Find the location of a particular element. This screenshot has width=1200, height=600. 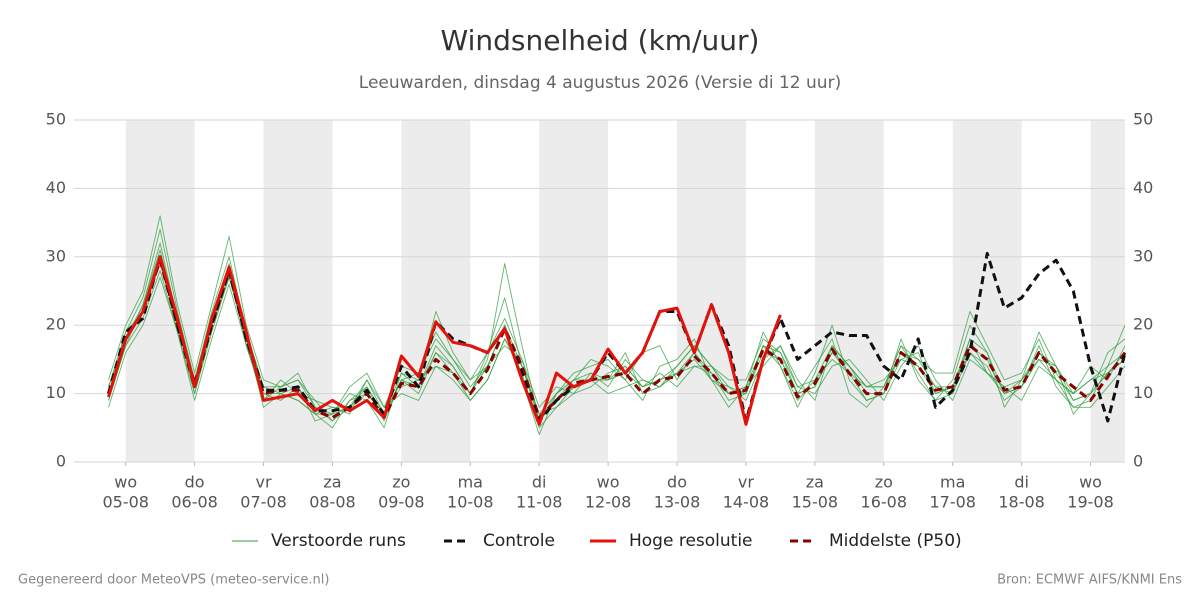

y2-tick-label: 0 is located at coordinates (1138, 461).